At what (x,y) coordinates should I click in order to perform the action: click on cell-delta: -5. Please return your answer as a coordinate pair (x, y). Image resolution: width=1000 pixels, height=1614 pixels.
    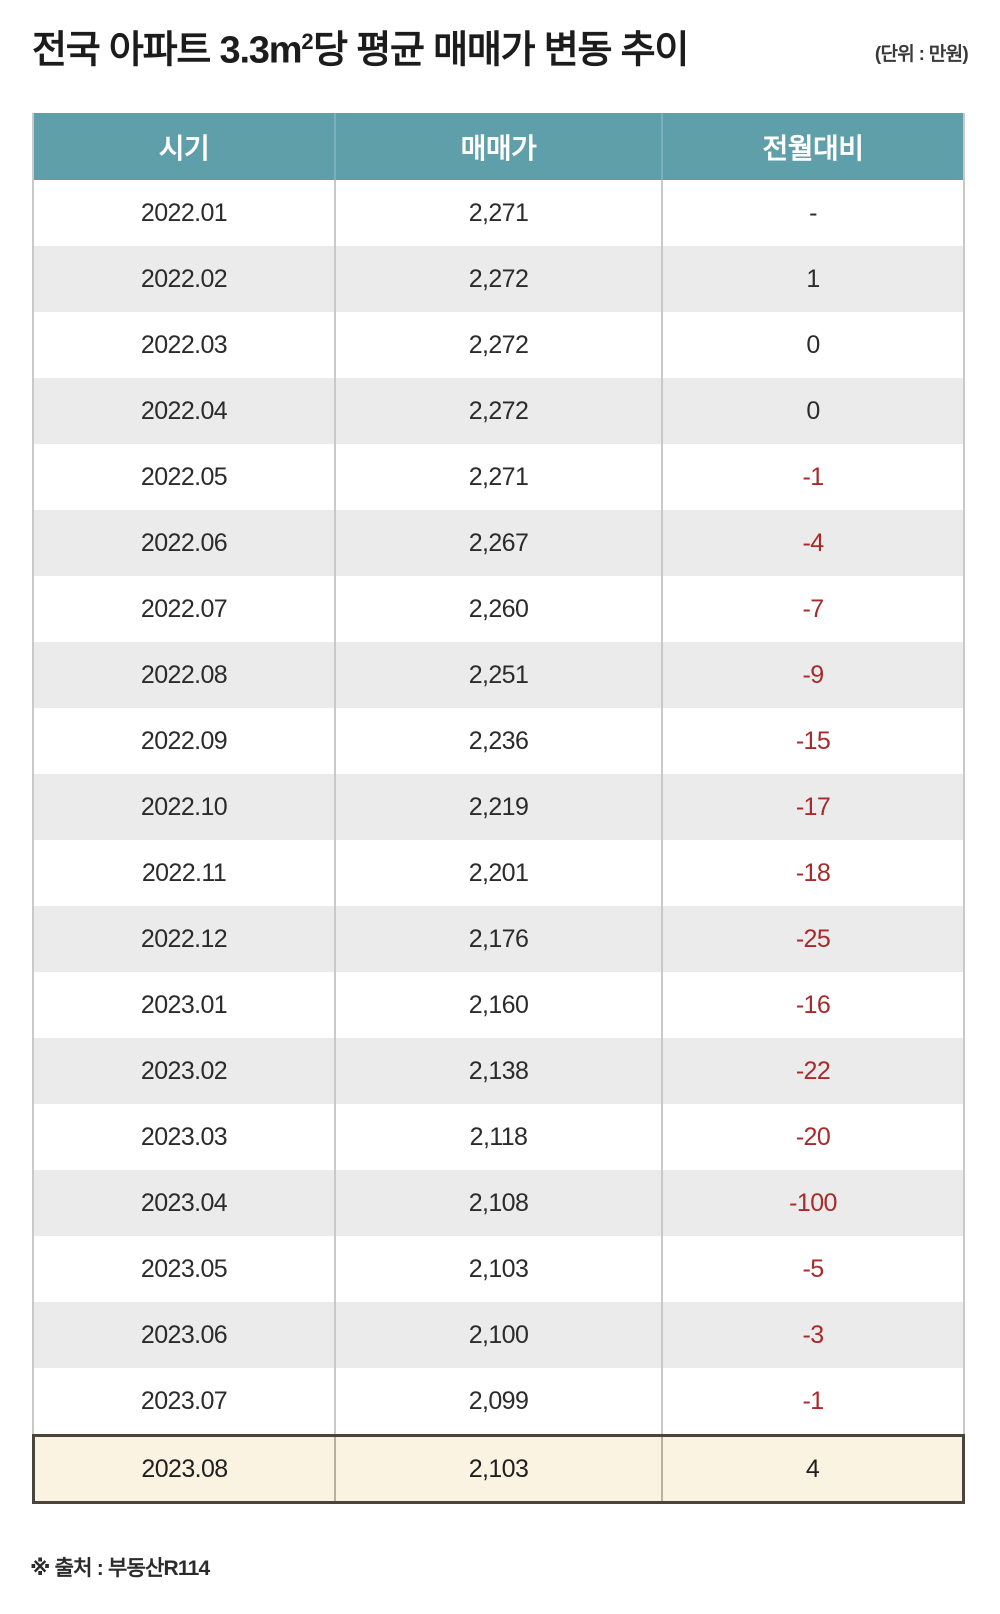
    Looking at the image, I should click on (813, 1268).